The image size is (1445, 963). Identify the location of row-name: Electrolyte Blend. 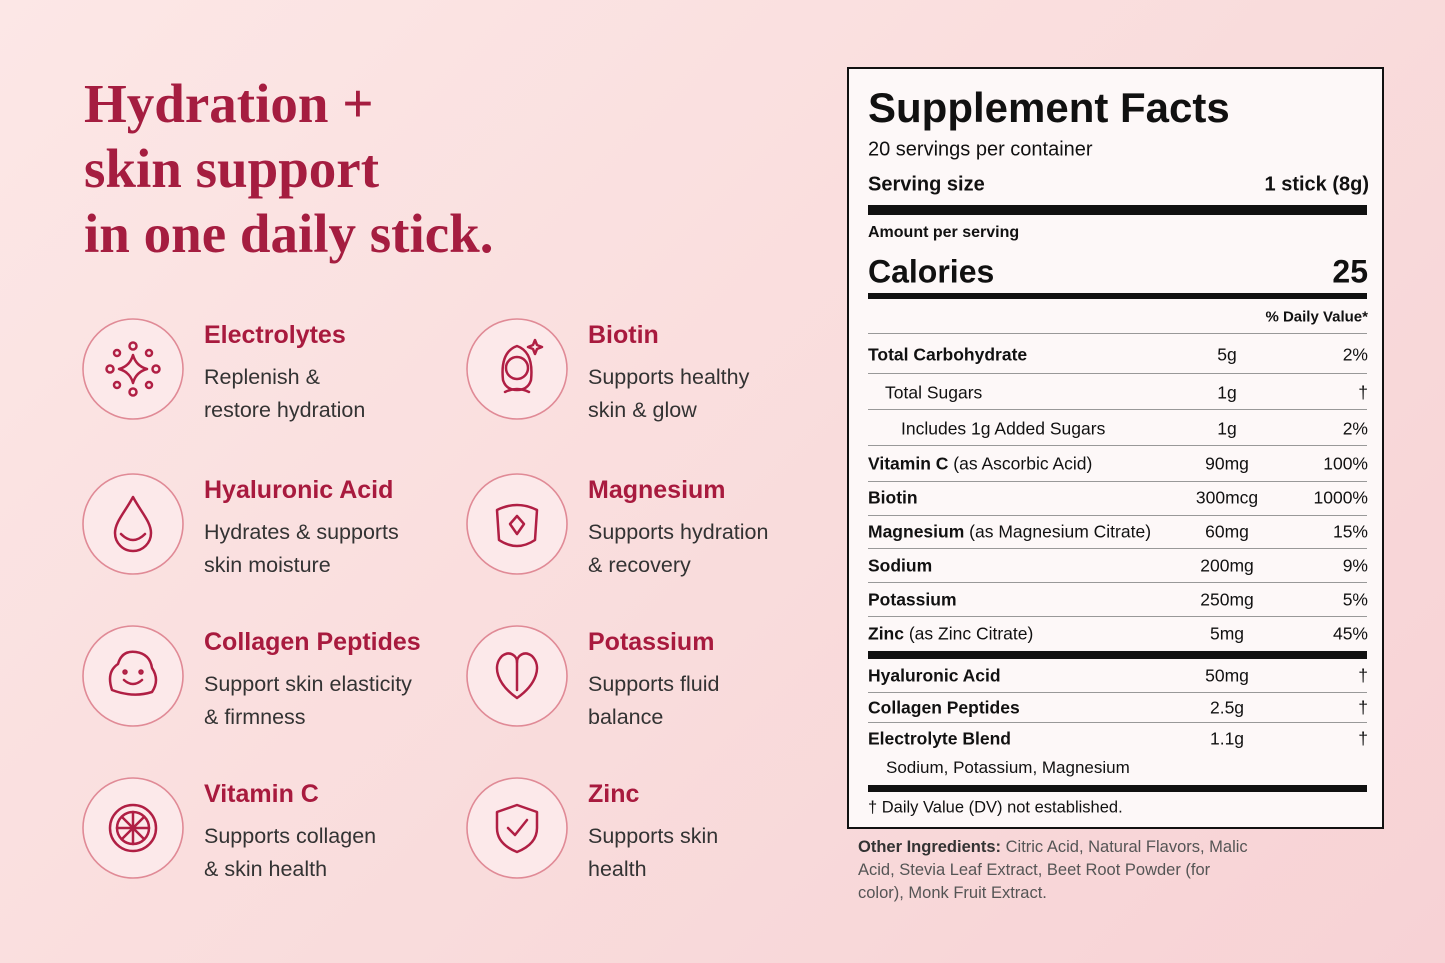
(939, 739).